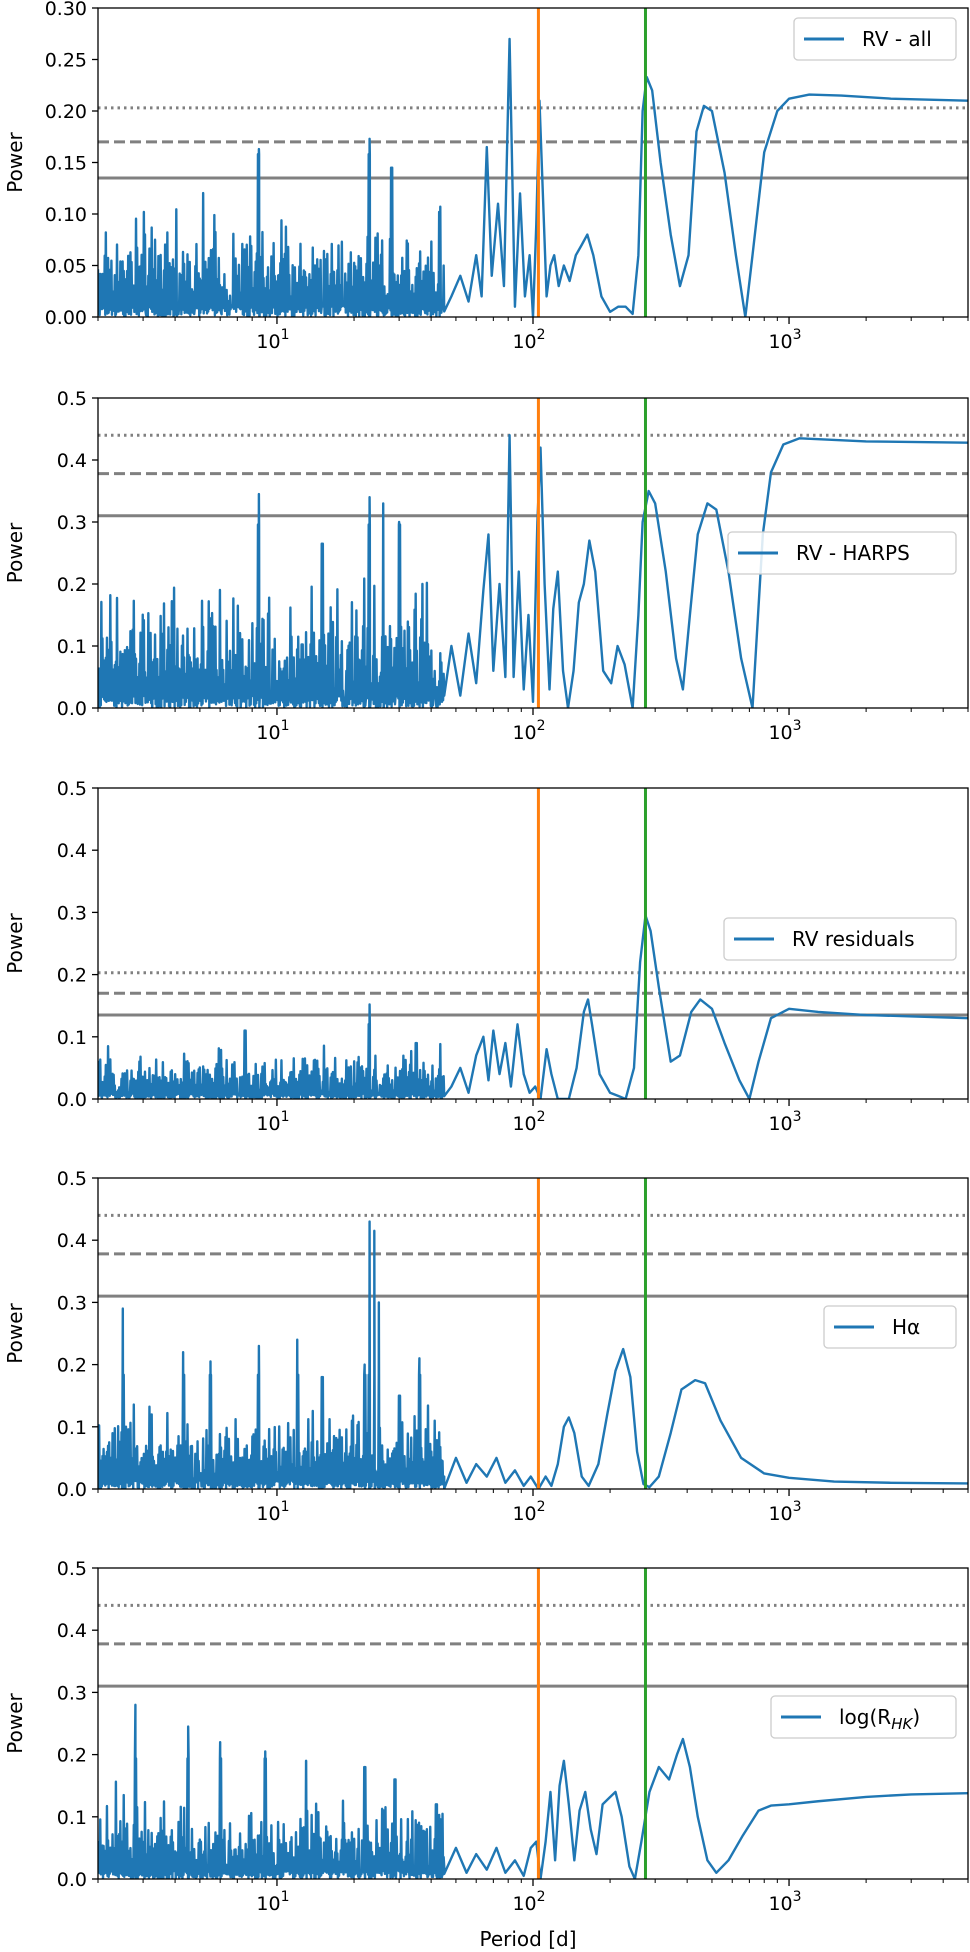 The width and height of the screenshot is (970, 1952). I want to click on y-tick-label: 0.20, so click(66, 112).